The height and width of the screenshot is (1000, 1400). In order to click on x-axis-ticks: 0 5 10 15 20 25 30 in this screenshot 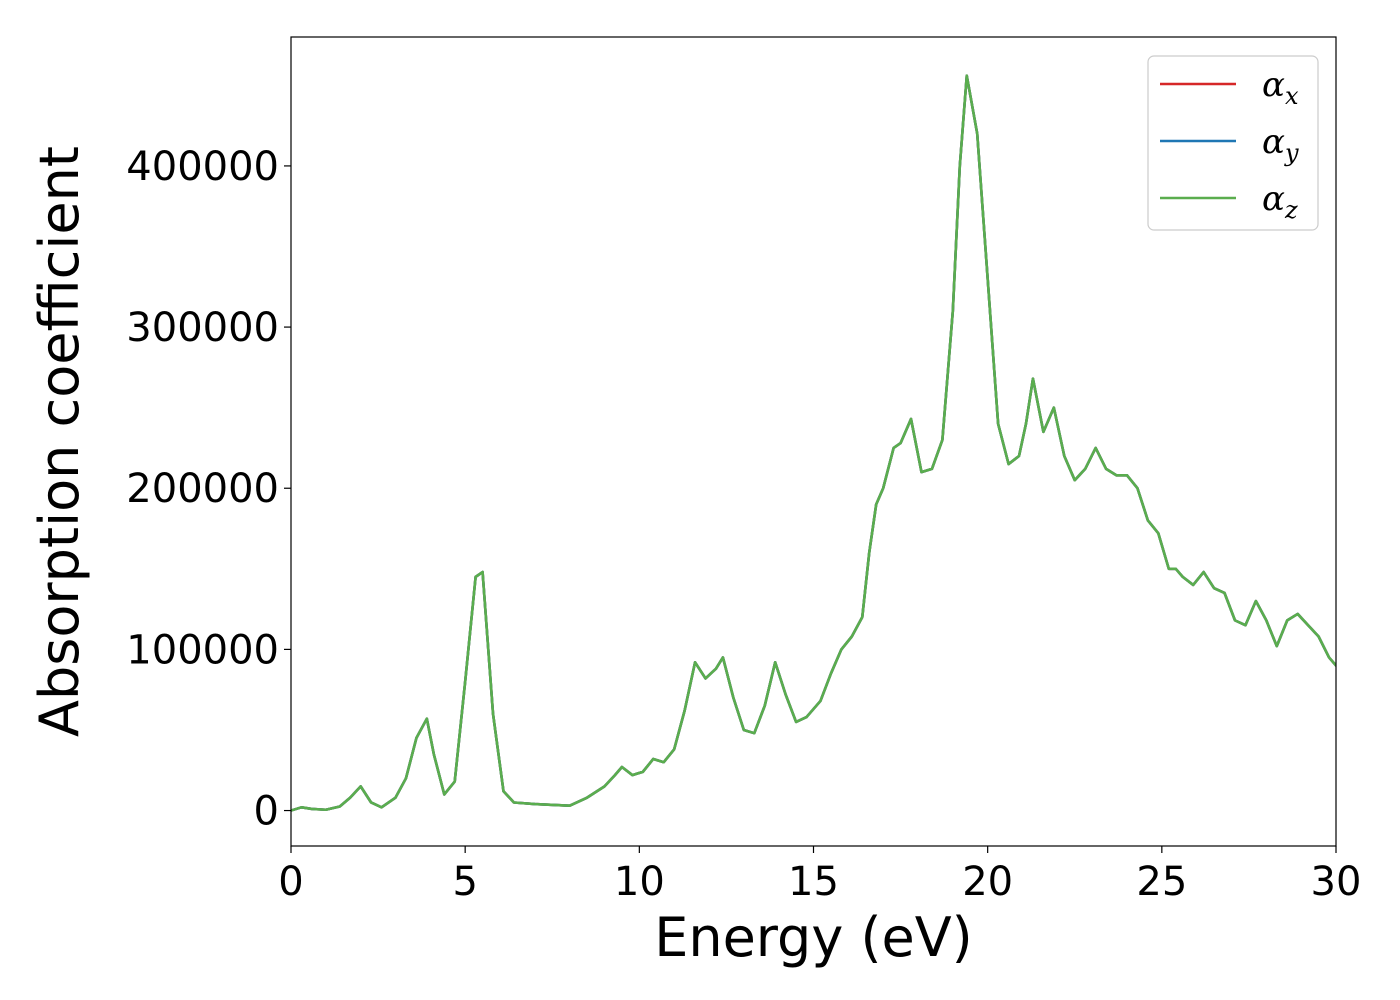, I will do `click(819, 875)`.